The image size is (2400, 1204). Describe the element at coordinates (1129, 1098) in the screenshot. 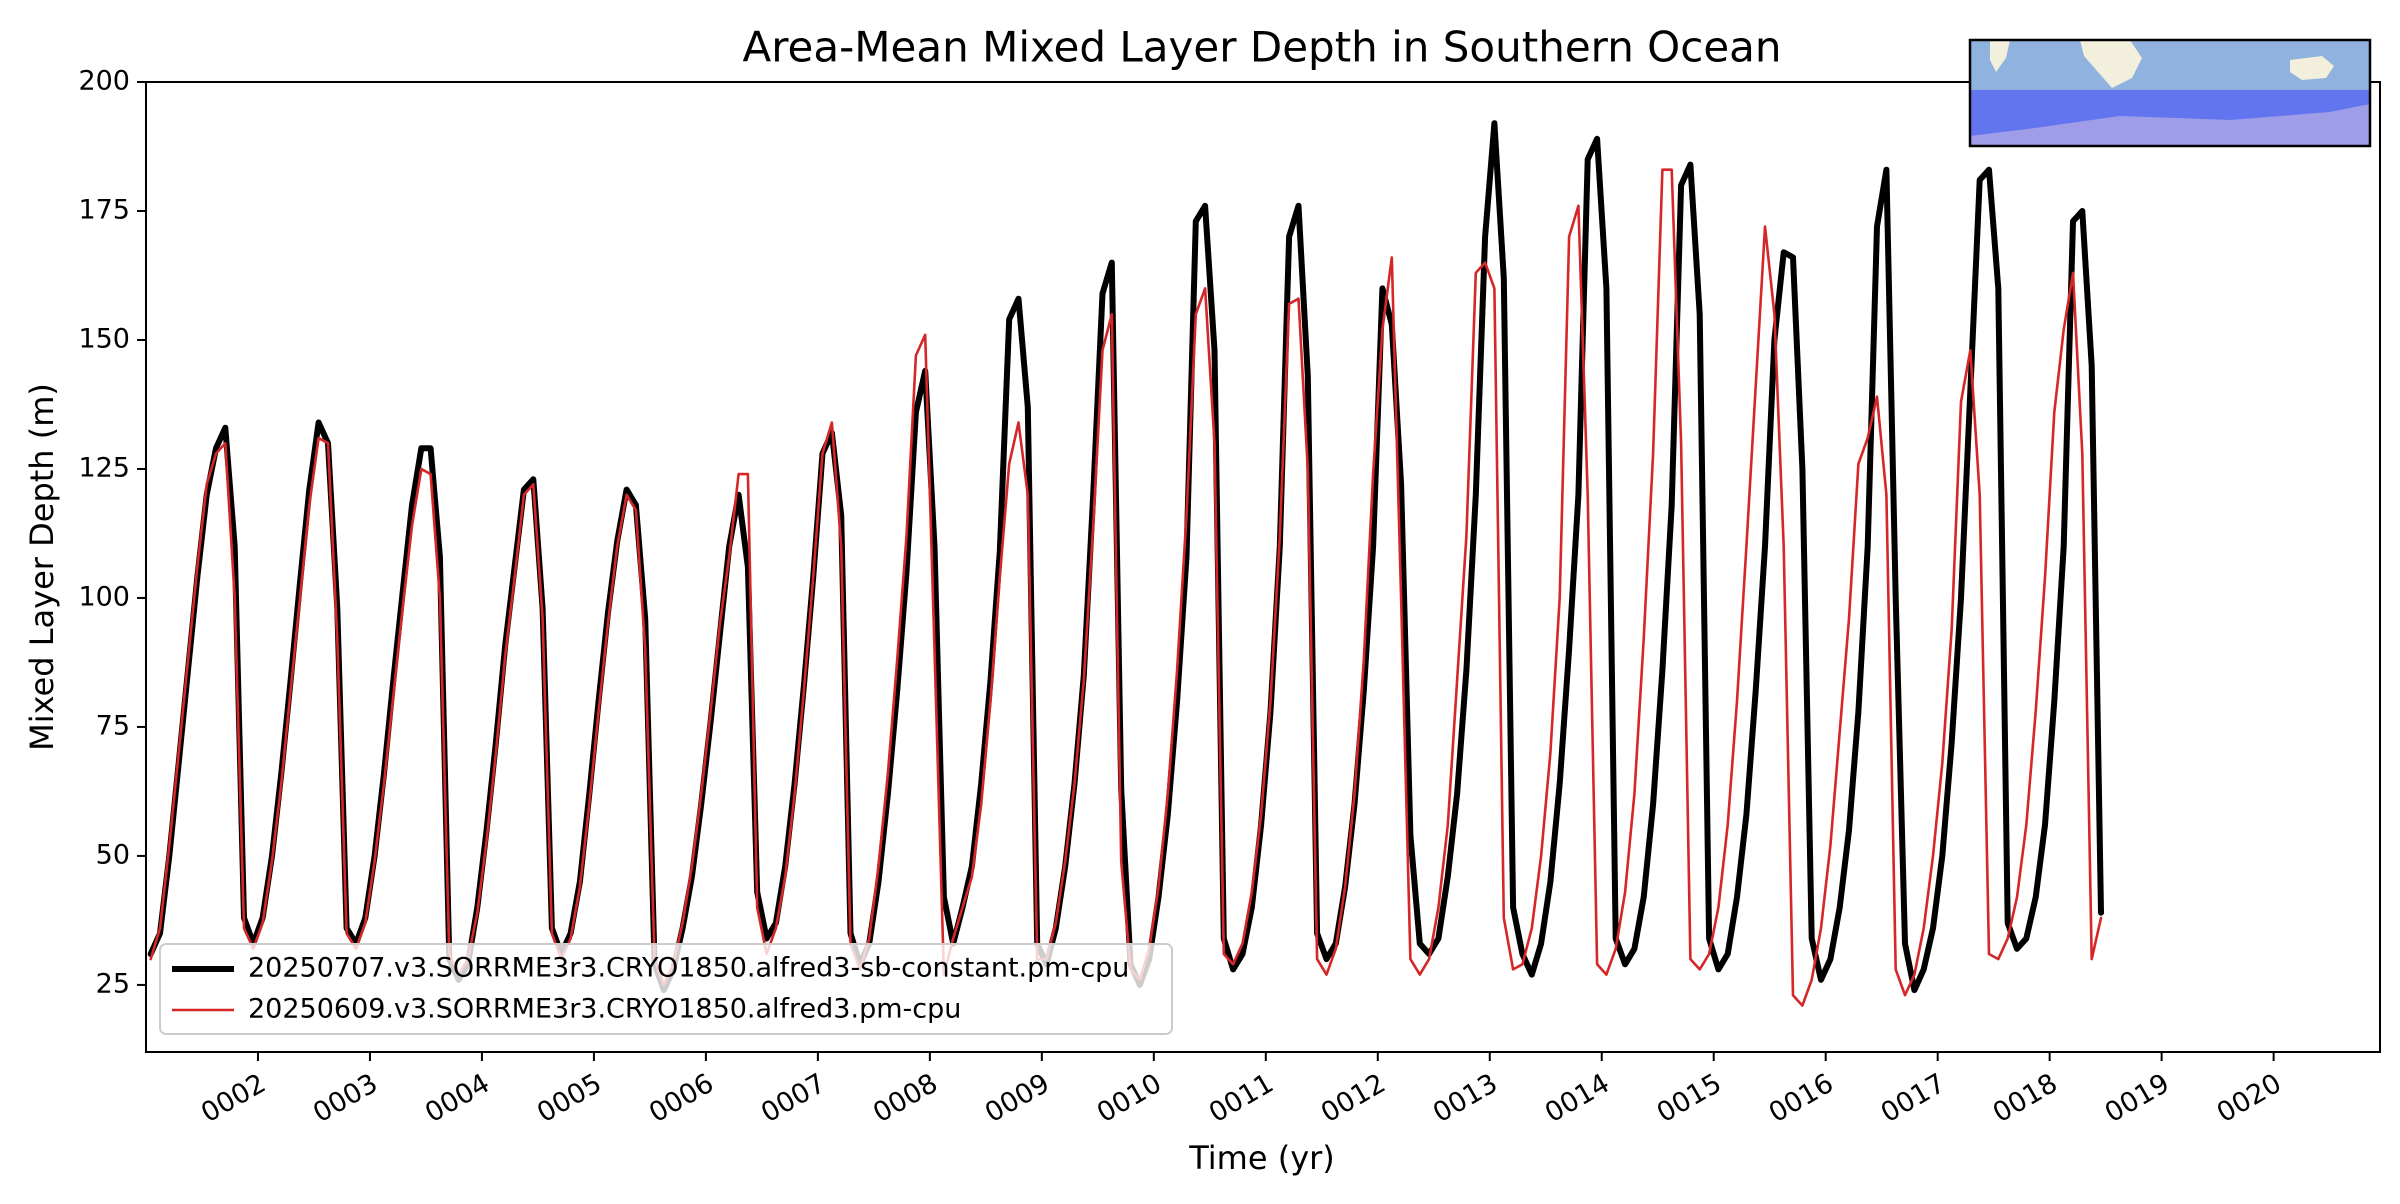

I see `x-tick-label: 0010` at that location.